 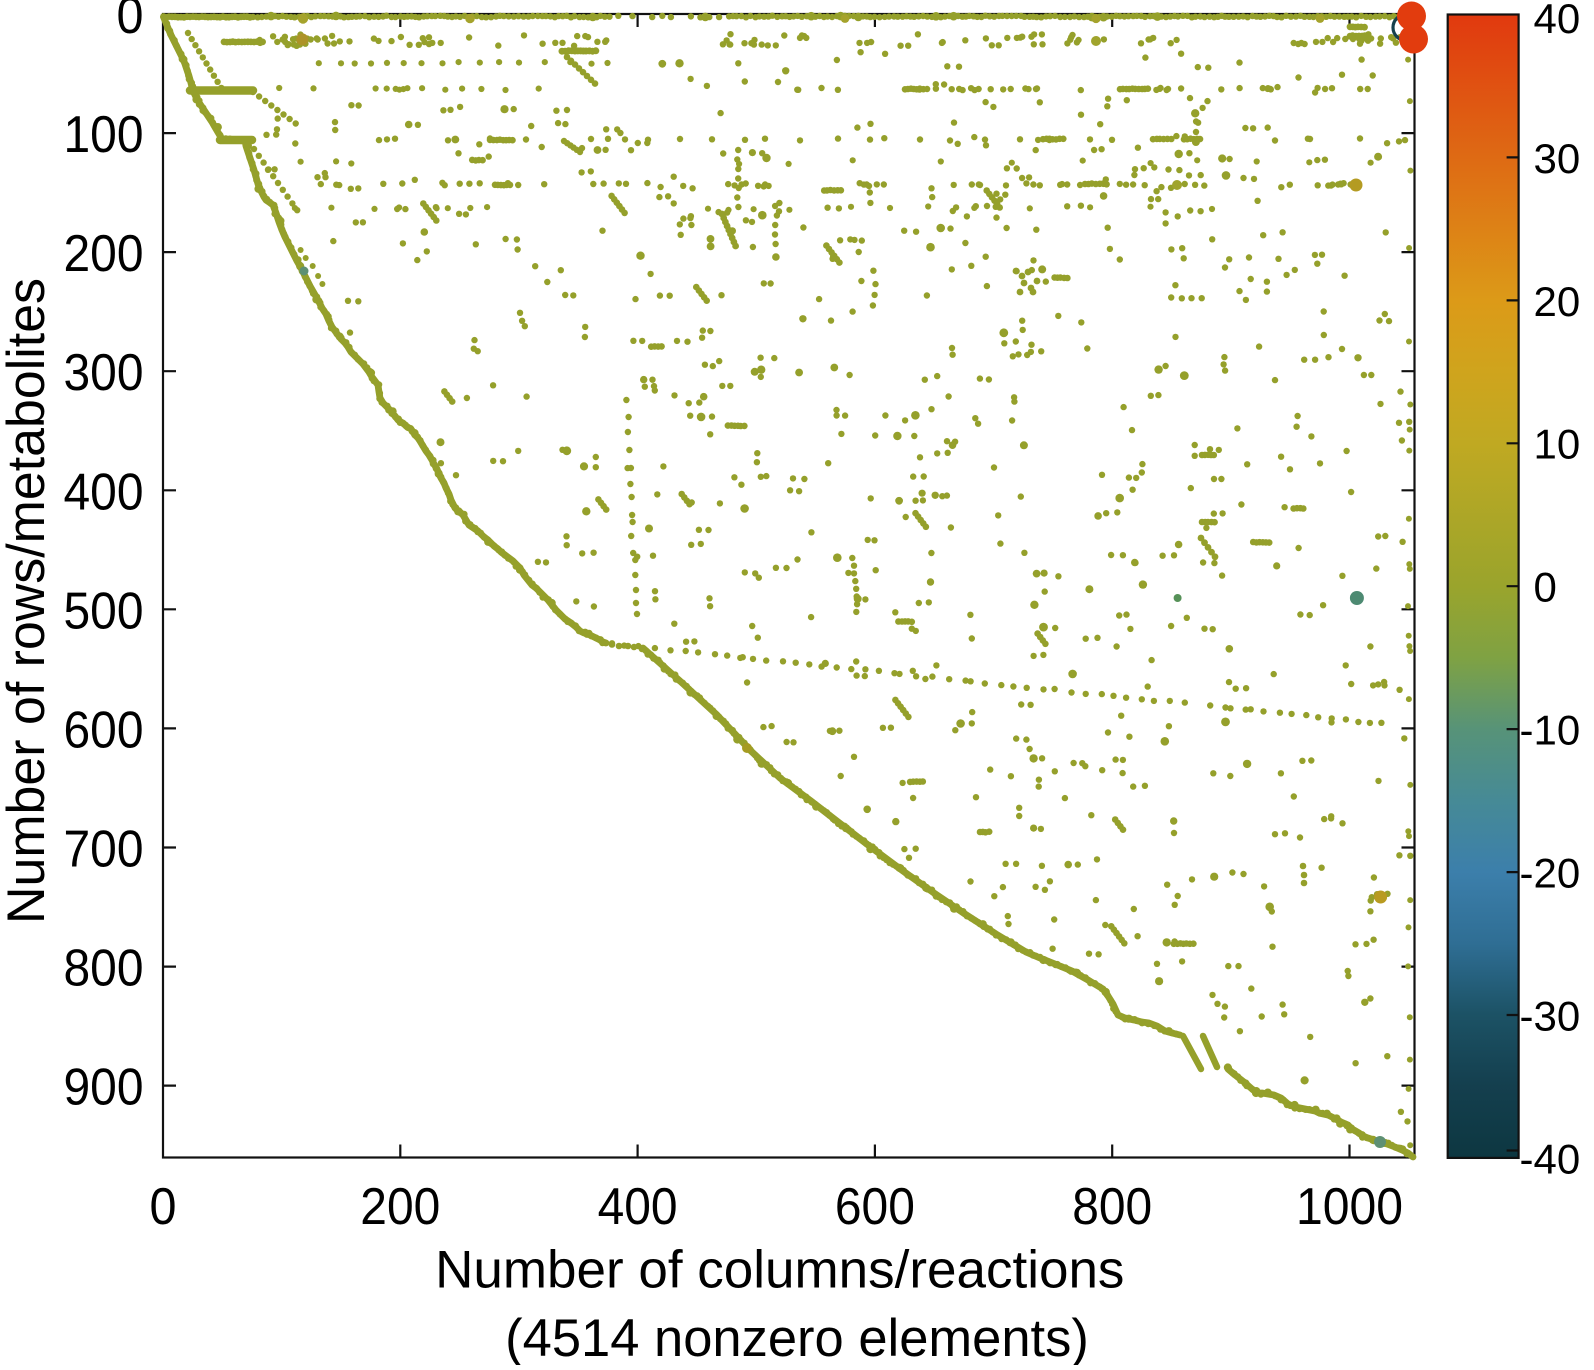 What do you see at coordinates (1550, 1015) in the screenshot?
I see `svg-text: -30` at bounding box center [1550, 1015].